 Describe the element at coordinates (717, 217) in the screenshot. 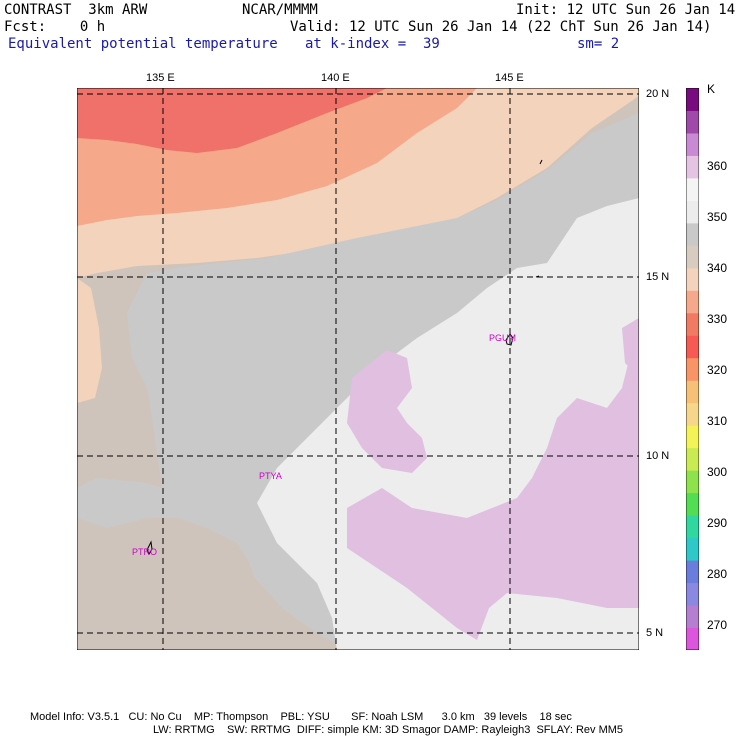

I see `colorbar-tick-350: 350` at that location.